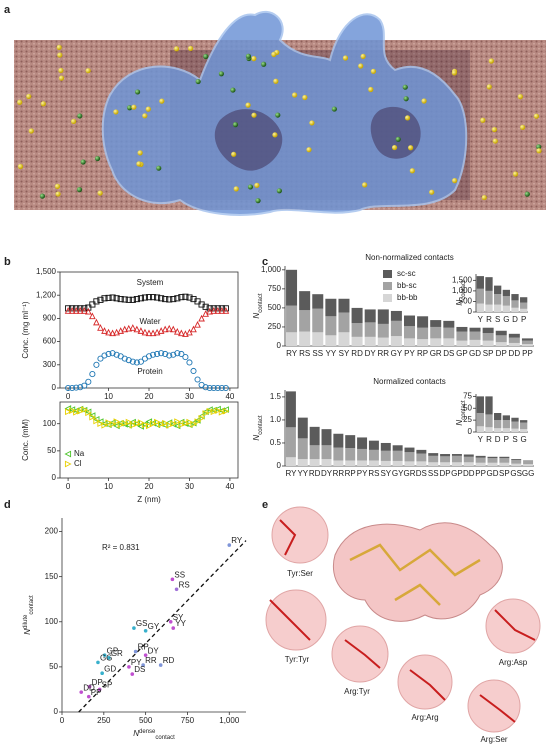 The width and height of the screenshot is (557, 747). Describe the element at coordinates (275, 307) in the screenshot. I see `y-tick-label: 500` at that location.